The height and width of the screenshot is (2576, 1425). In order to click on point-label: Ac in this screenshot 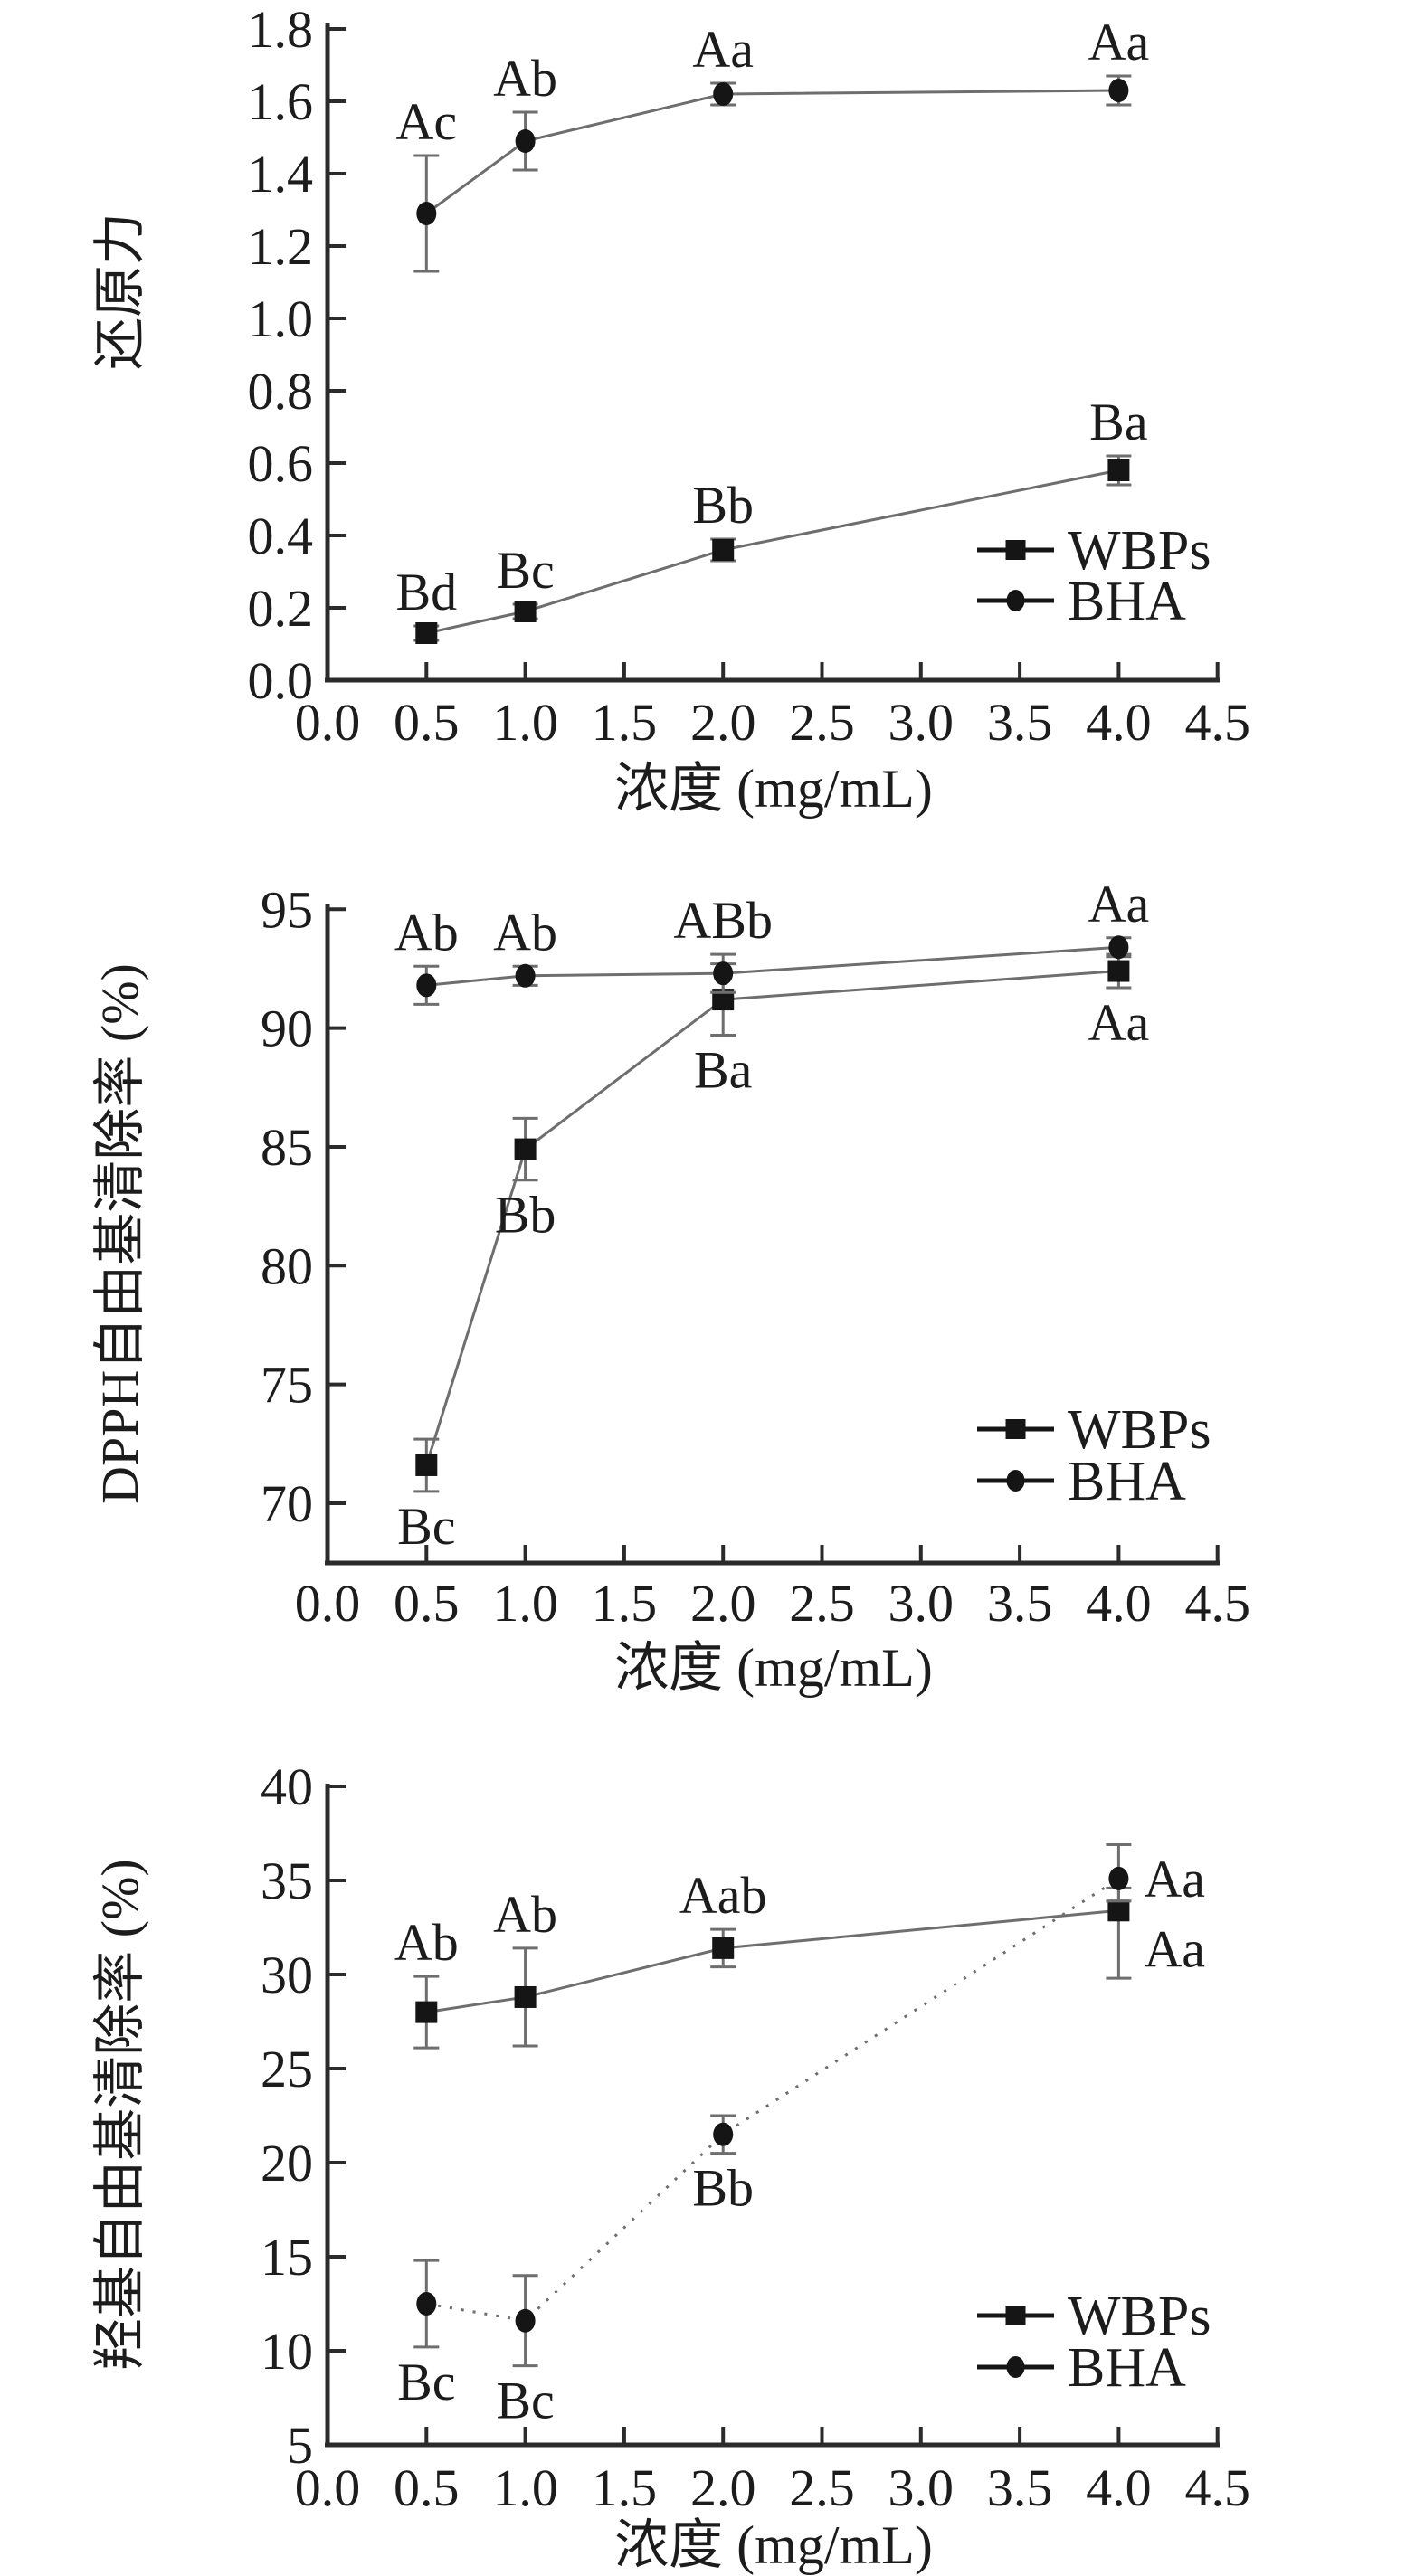, I will do `click(426, 122)`.